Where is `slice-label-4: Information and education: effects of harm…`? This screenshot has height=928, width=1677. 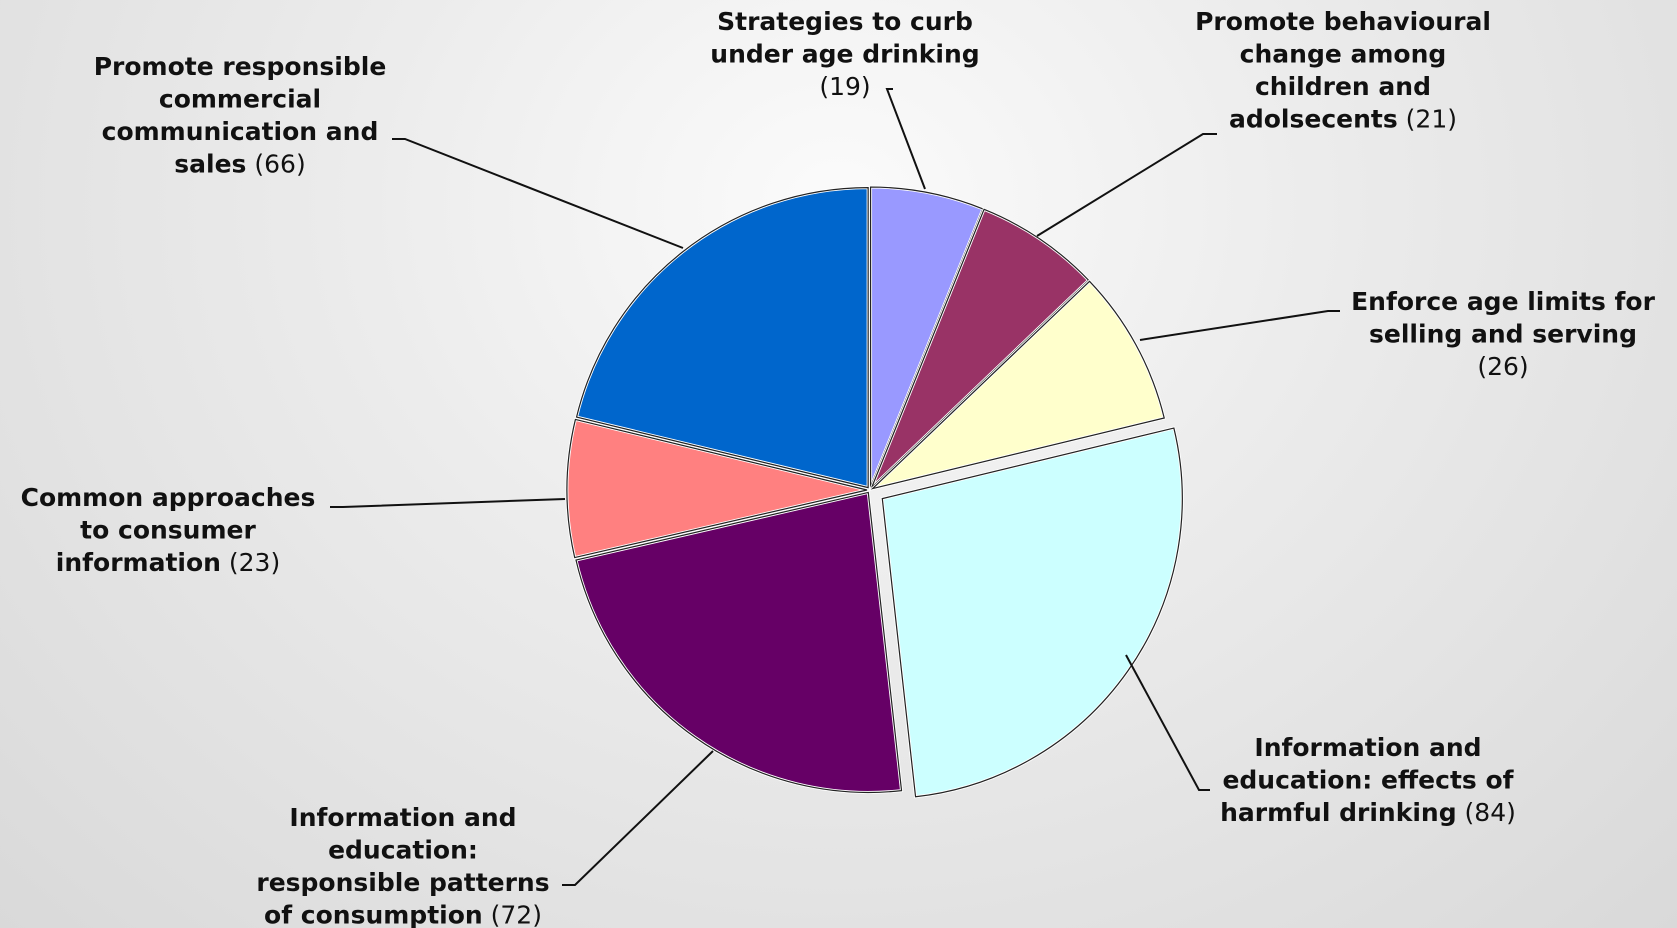 slice-label-4: Information and education: effects of harm… is located at coordinates (1368, 780).